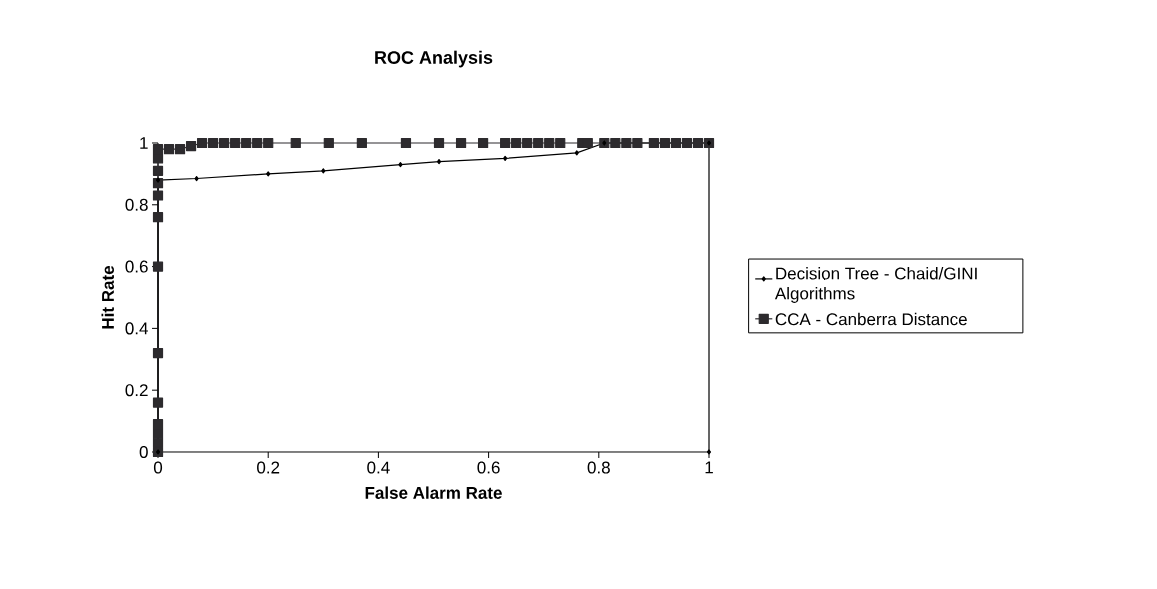  I want to click on legend-label: Decision Tree - Chaid/GINI Algorithms, so click(875, 285).